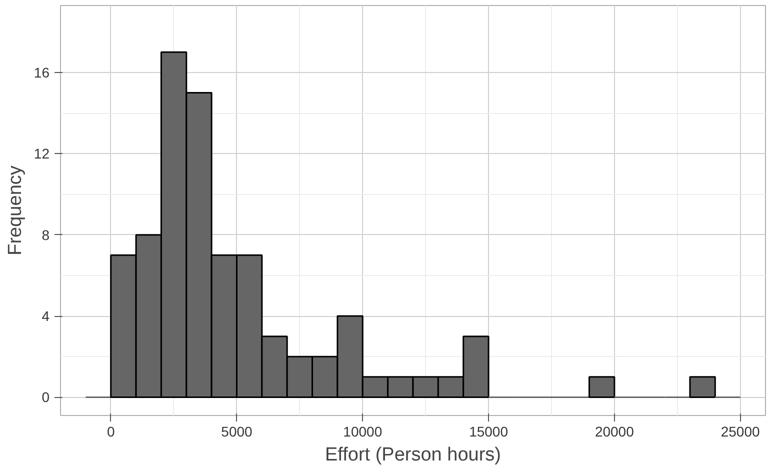 The image size is (770, 470). What do you see at coordinates (110, 432) in the screenshot?
I see `x-tick-label: 0` at bounding box center [110, 432].